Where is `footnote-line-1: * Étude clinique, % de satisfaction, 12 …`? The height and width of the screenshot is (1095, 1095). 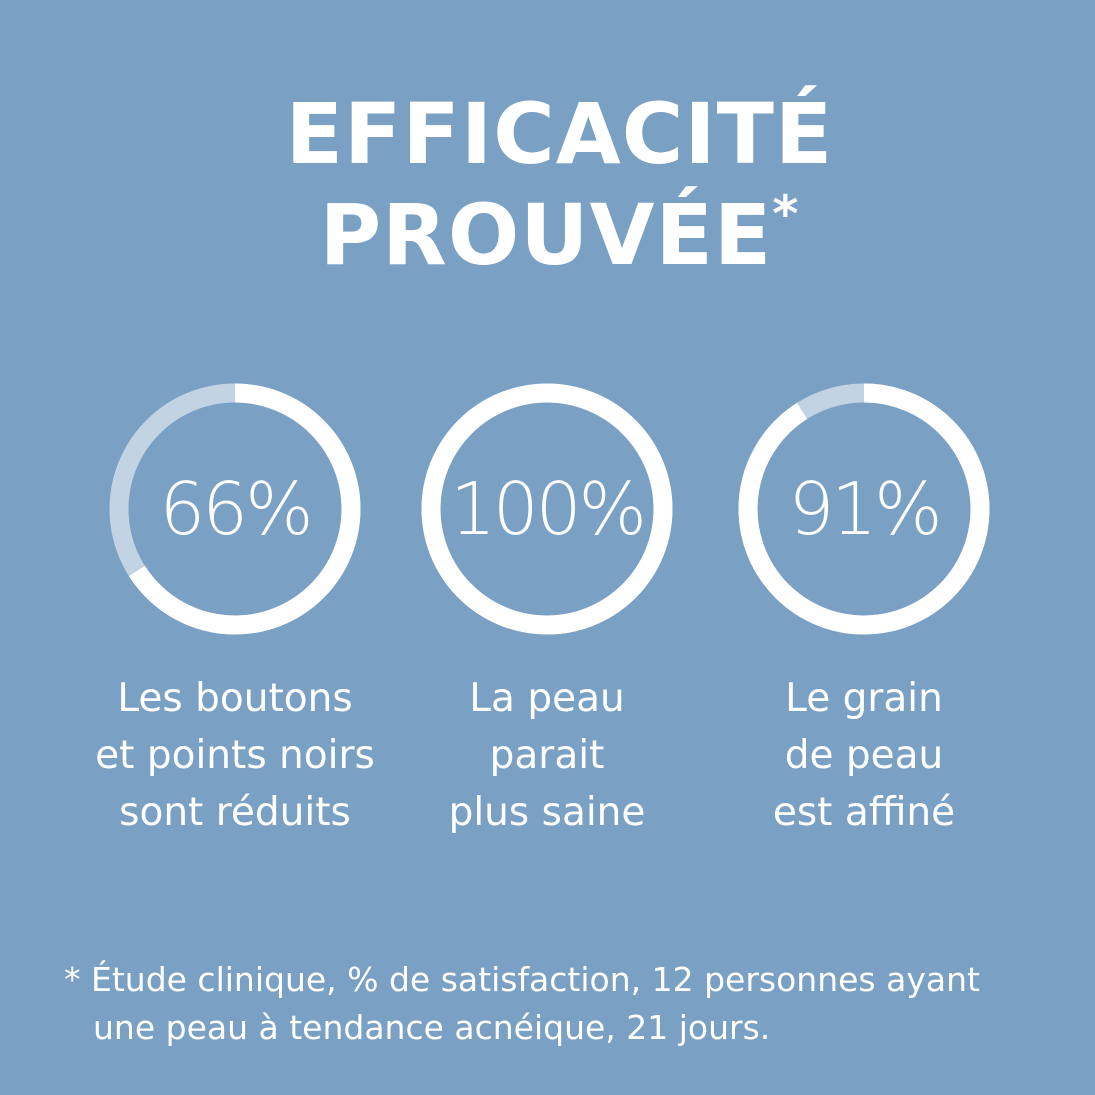
footnote-line-1: * Étude clinique, % de satisfaction, 12 … is located at coordinates (522, 979).